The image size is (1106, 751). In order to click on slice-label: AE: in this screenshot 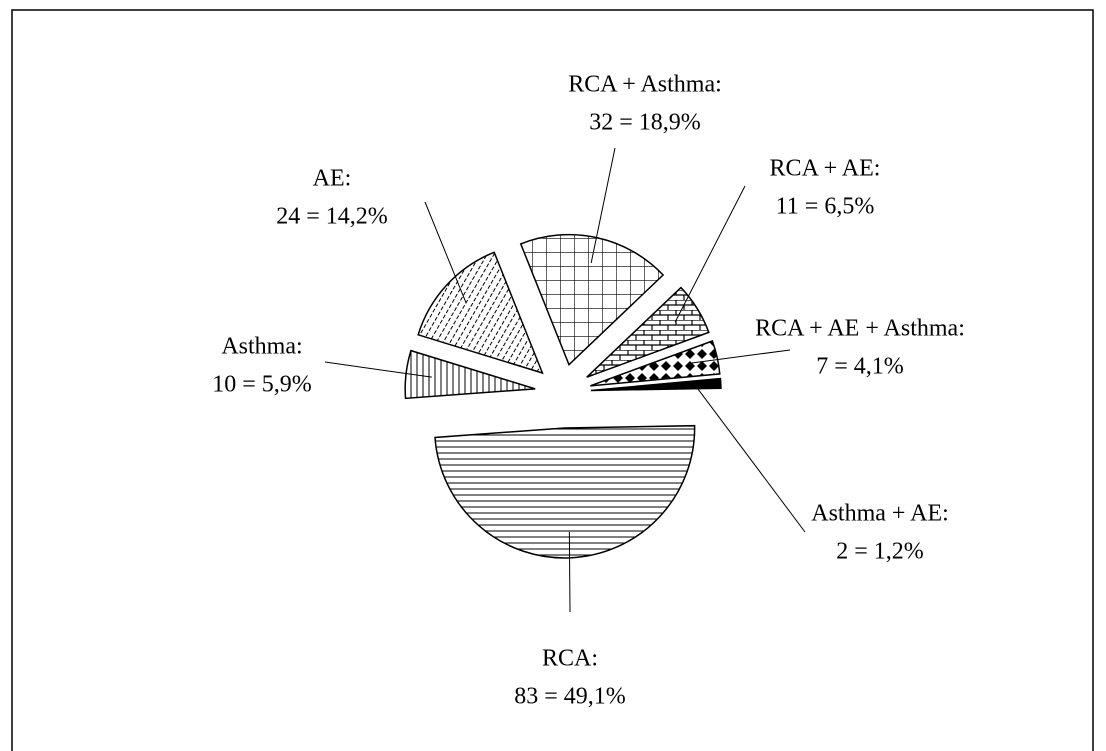, I will do `click(332, 179)`.